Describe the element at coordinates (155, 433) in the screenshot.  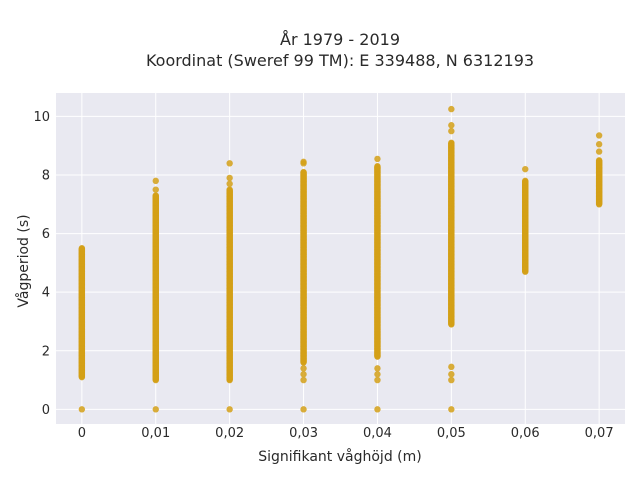
I see `x-tick-label: 0,01` at that location.